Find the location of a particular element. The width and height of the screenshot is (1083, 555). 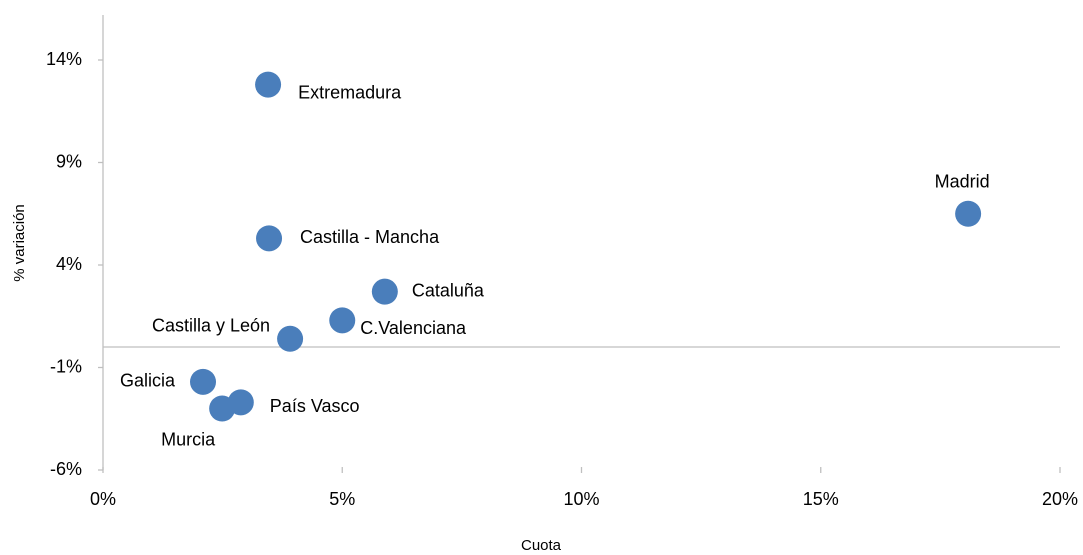

y-axis-title: % variación is located at coordinates (19, 243).